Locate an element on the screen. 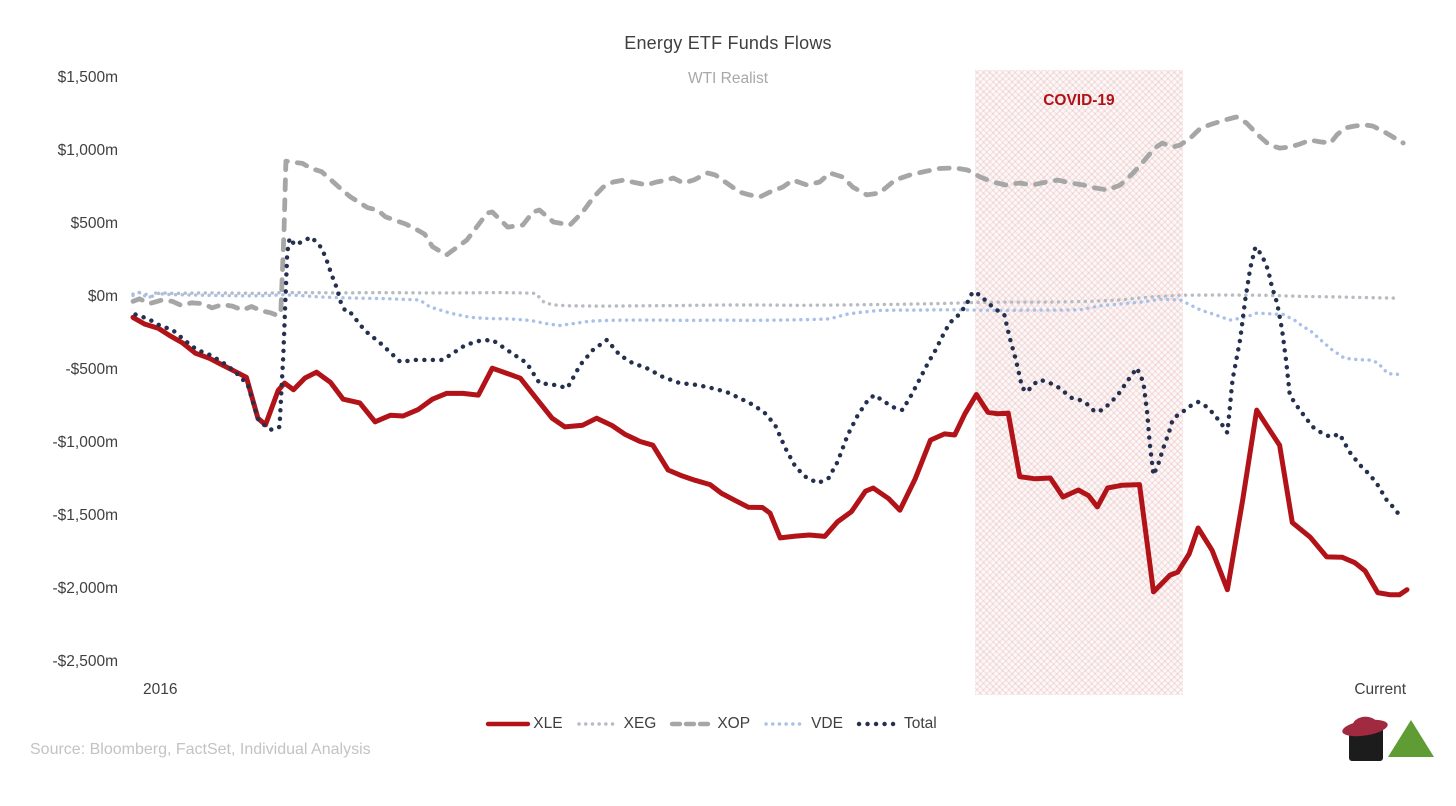 This screenshot has width=1456, height=806. wti-realist-logo is located at coordinates (1388, 738).